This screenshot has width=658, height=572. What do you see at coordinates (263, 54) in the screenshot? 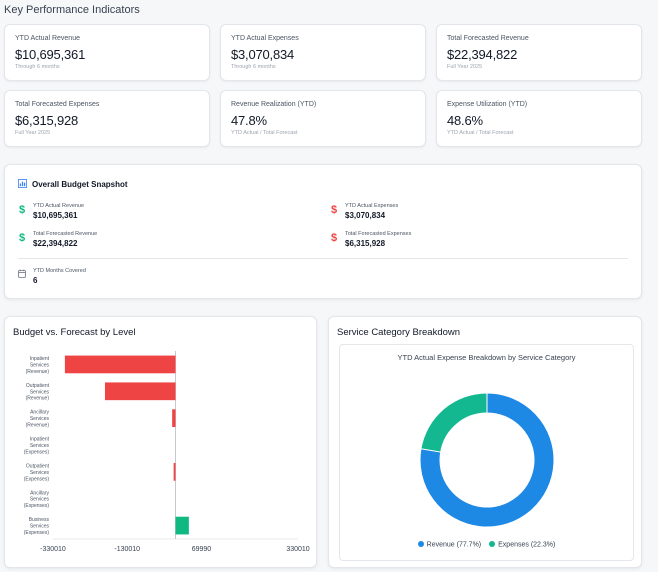
I see `kpi-value: $3,070,834` at bounding box center [263, 54].